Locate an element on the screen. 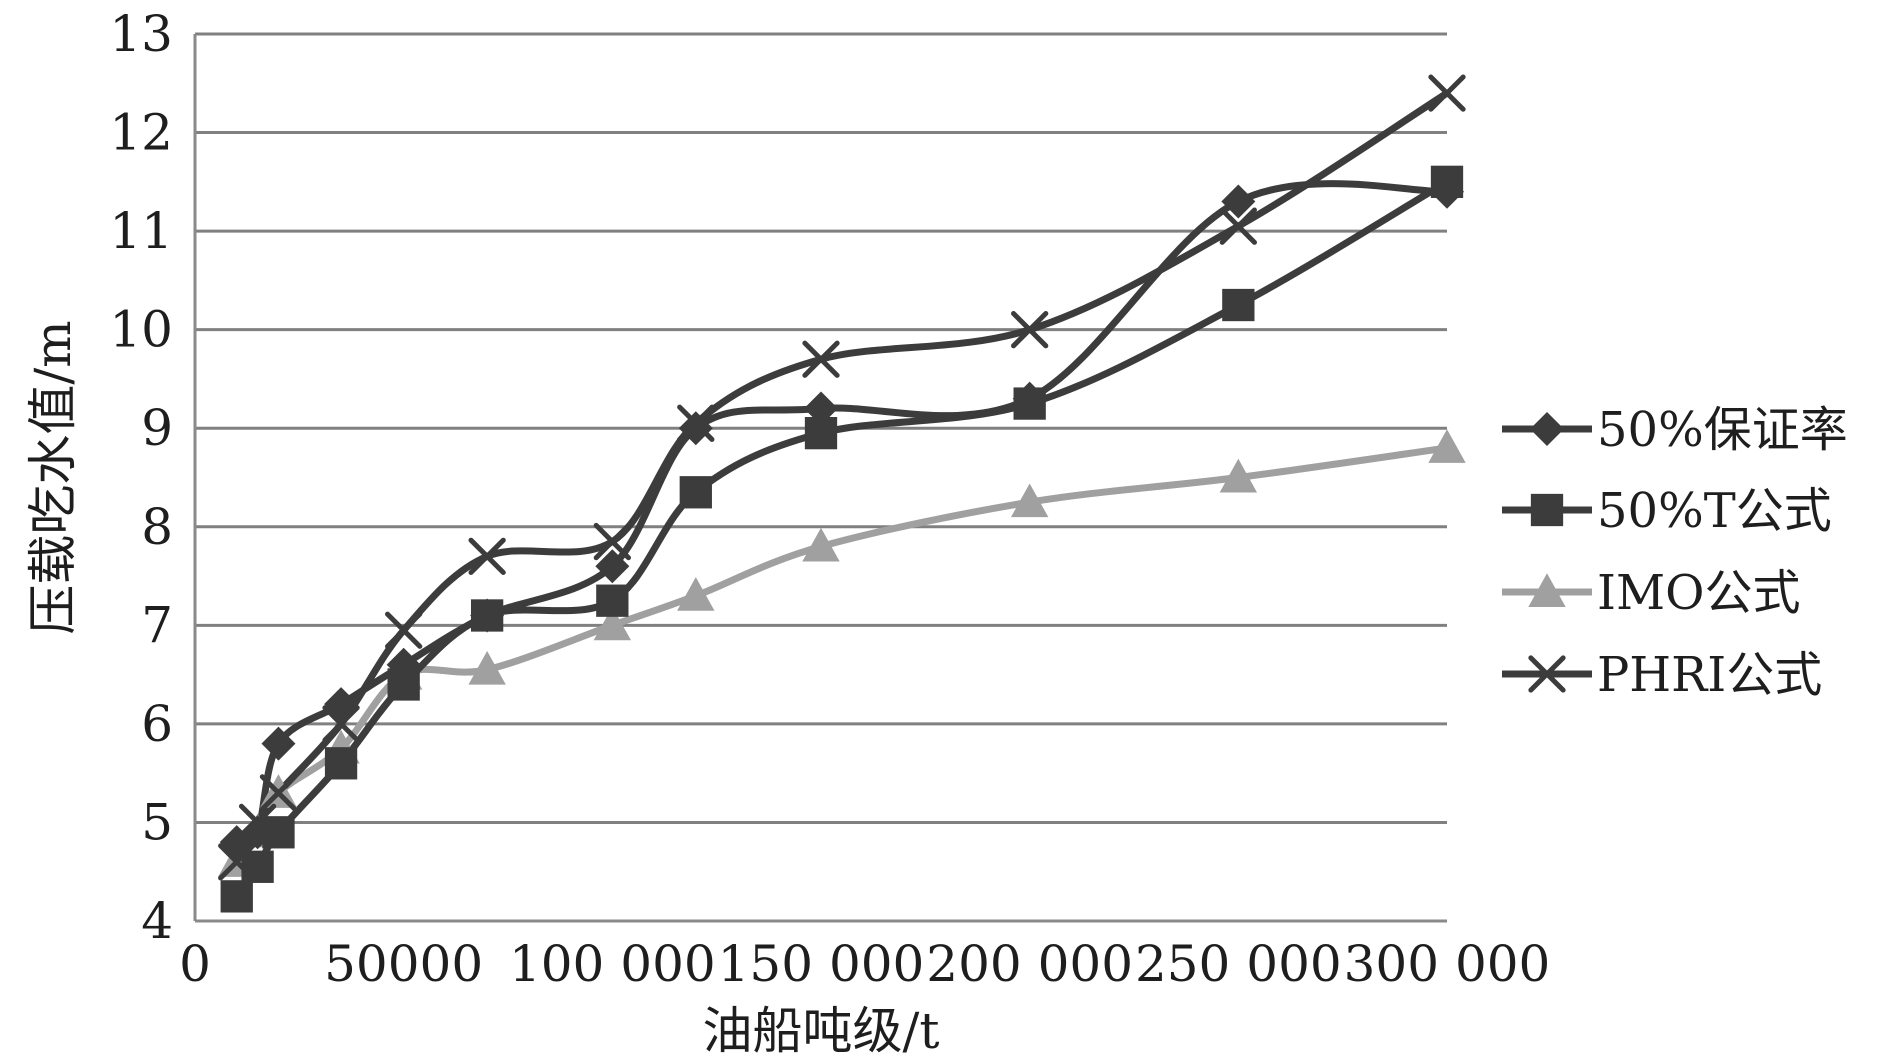  x-tick-label-4: 200 000 is located at coordinates (1029, 964).